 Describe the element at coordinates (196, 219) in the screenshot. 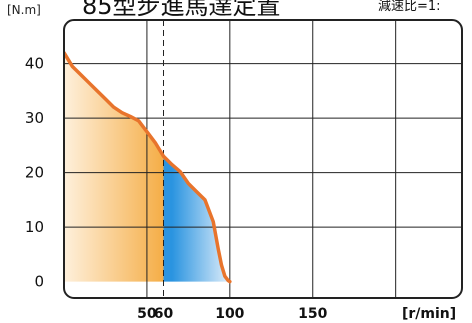

I see `area-blue-region` at that location.